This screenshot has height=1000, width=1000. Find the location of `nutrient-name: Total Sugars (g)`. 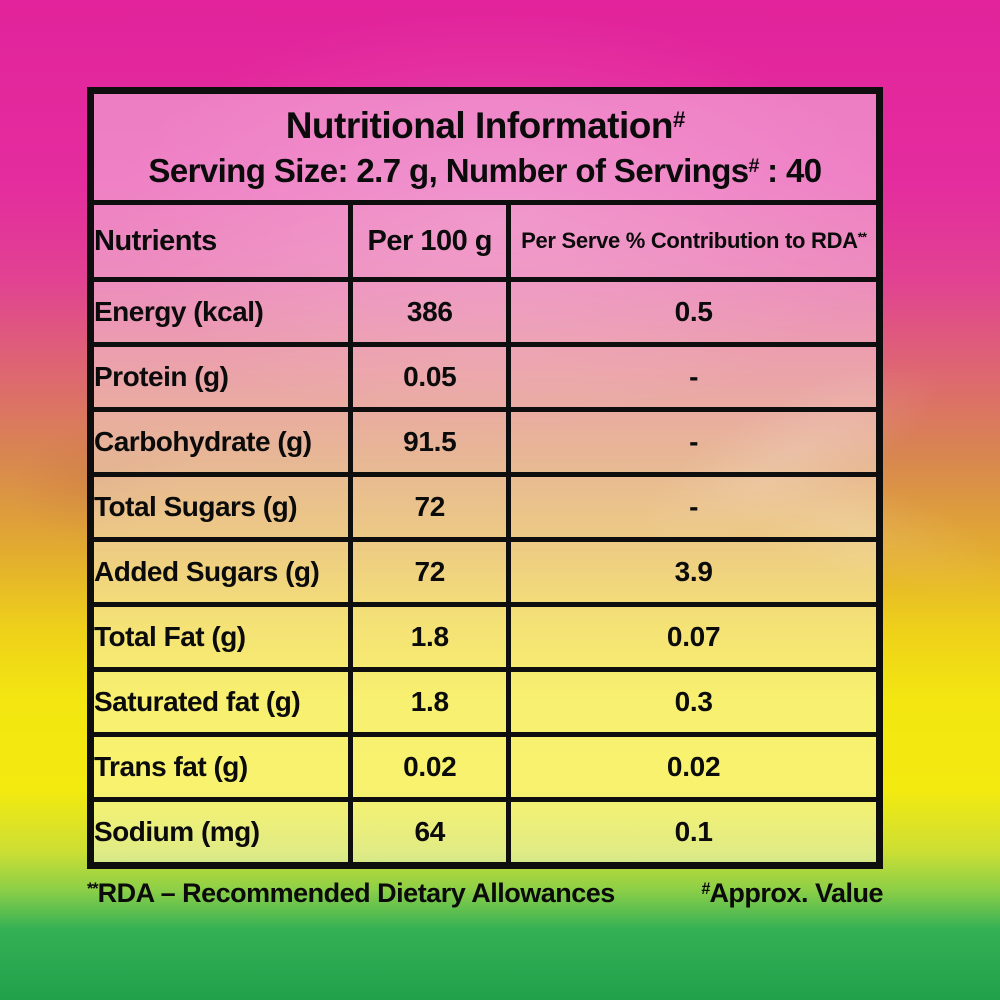

nutrient-name: Total Sugars (g) is located at coordinates (220, 507).